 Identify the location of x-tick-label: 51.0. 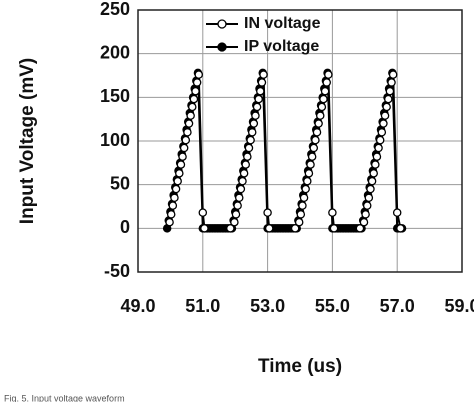
(202, 306).